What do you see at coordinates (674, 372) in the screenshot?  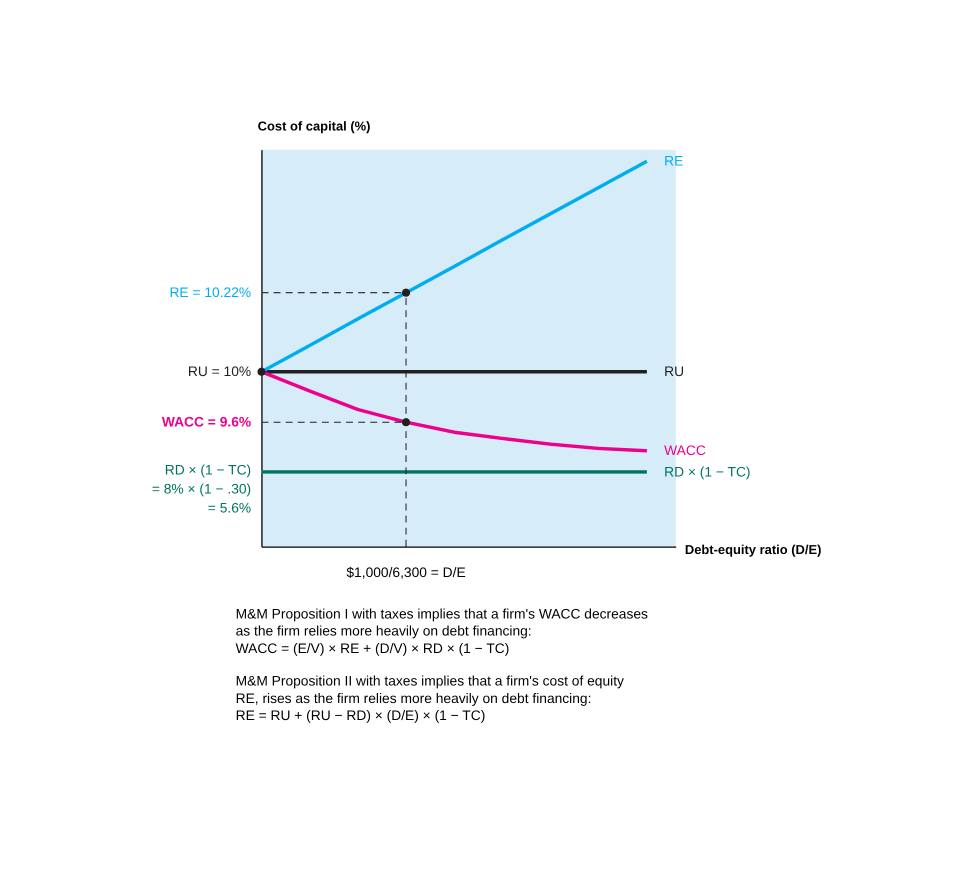 I see `series-label: RU` at bounding box center [674, 372].